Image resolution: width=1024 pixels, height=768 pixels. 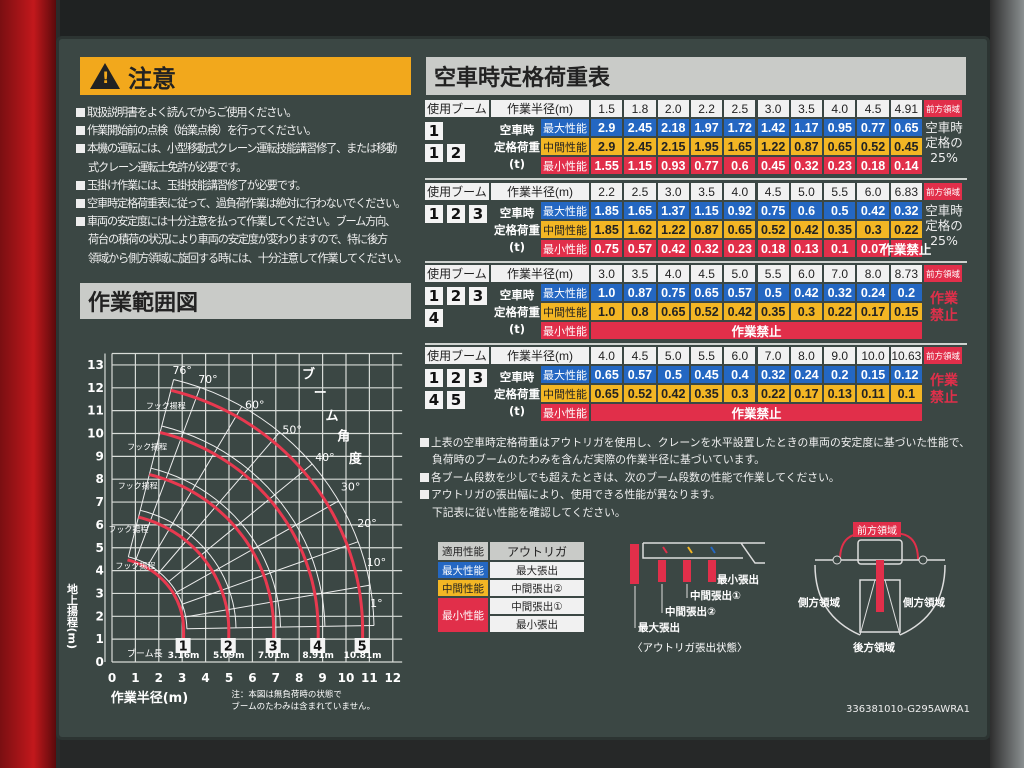 What do you see at coordinates (607, 374) in the screenshot?
I see `load-value-max: 0.65` at bounding box center [607, 374].